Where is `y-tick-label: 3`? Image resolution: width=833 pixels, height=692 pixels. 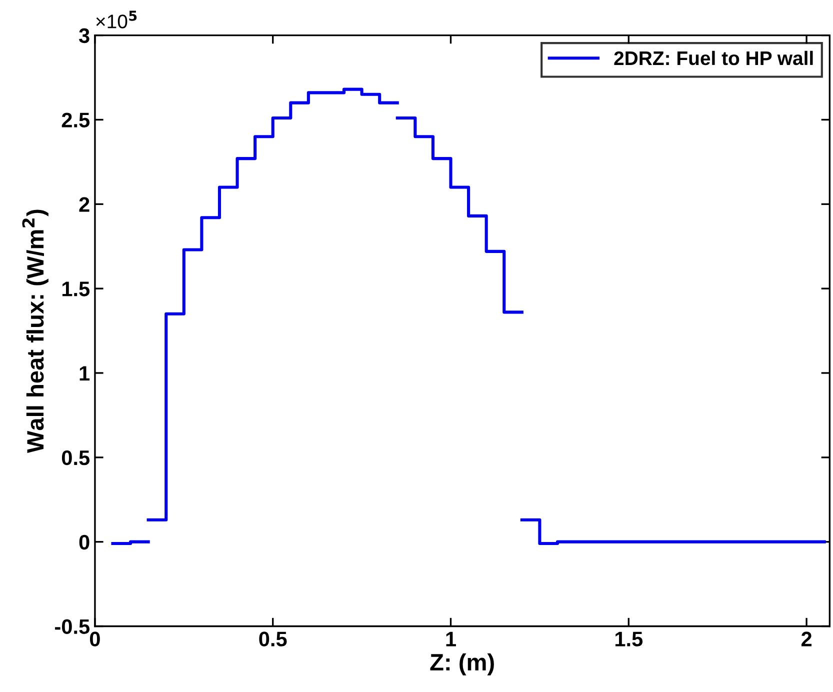
y-tick-label: 3 is located at coordinates (84, 36).